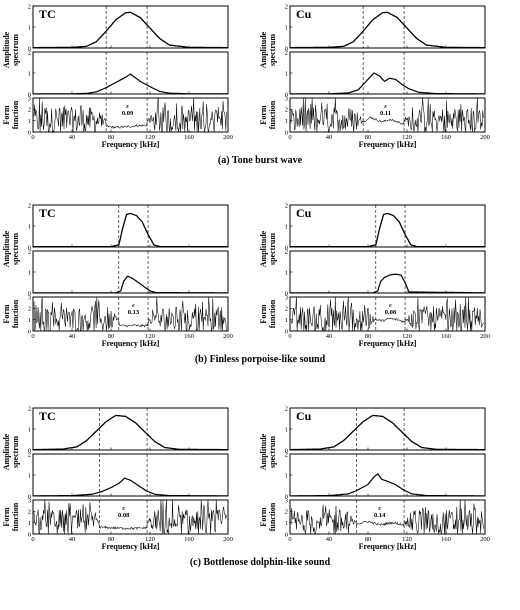 The image size is (520, 610). I want to click on epsilon-value: 0.08, so click(391, 312).